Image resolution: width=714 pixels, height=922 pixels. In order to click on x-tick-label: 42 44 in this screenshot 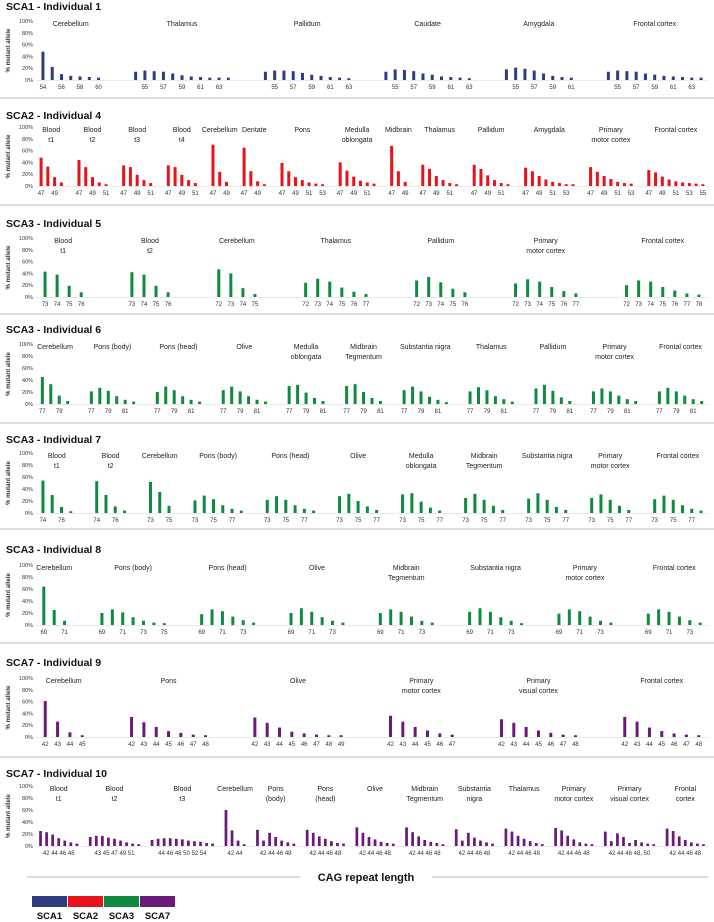, I will do `click(236, 854)`.